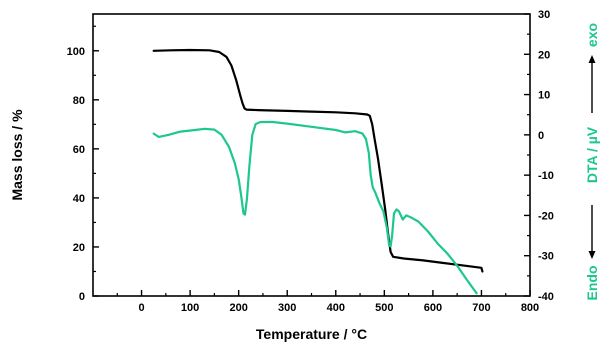 Image resolution: width=601 pixels, height=343 pixels. Describe the element at coordinates (17, 155) in the screenshot. I see `y-axis-left-title: Mass loss / %` at that location.